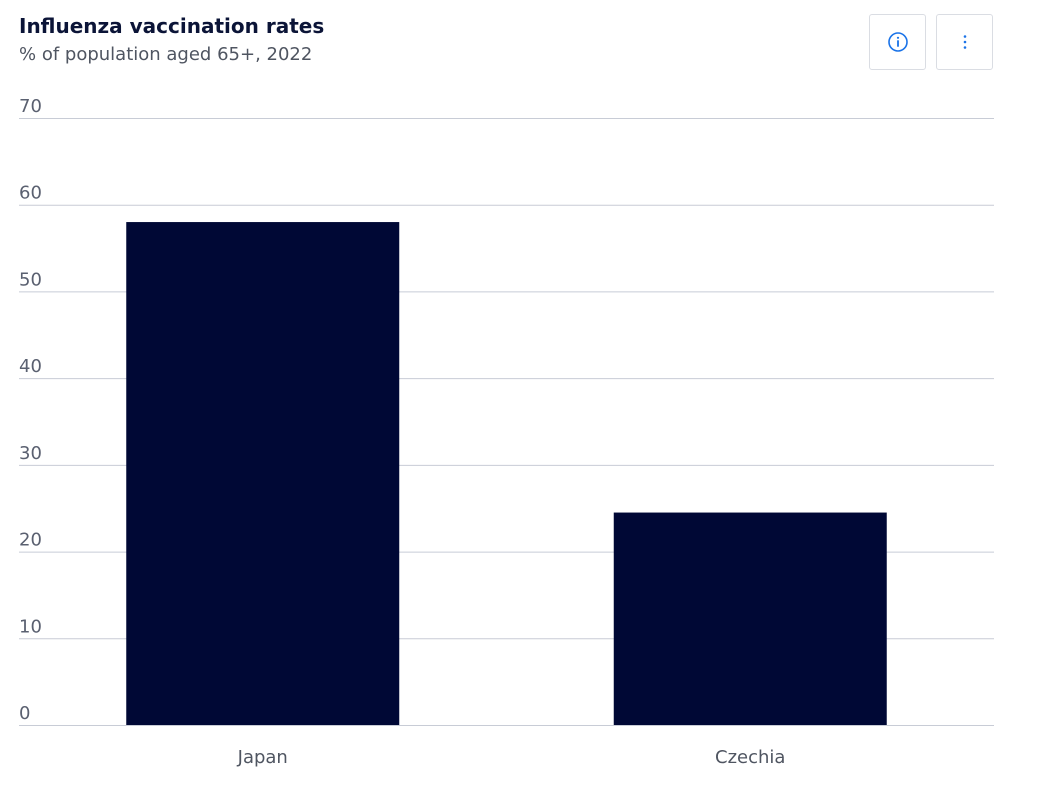 Image resolution: width=1041 pixels, height=797 pixels. Describe the element at coordinates (30, 366) in the screenshot. I see `y-tick-label: 40` at that location.